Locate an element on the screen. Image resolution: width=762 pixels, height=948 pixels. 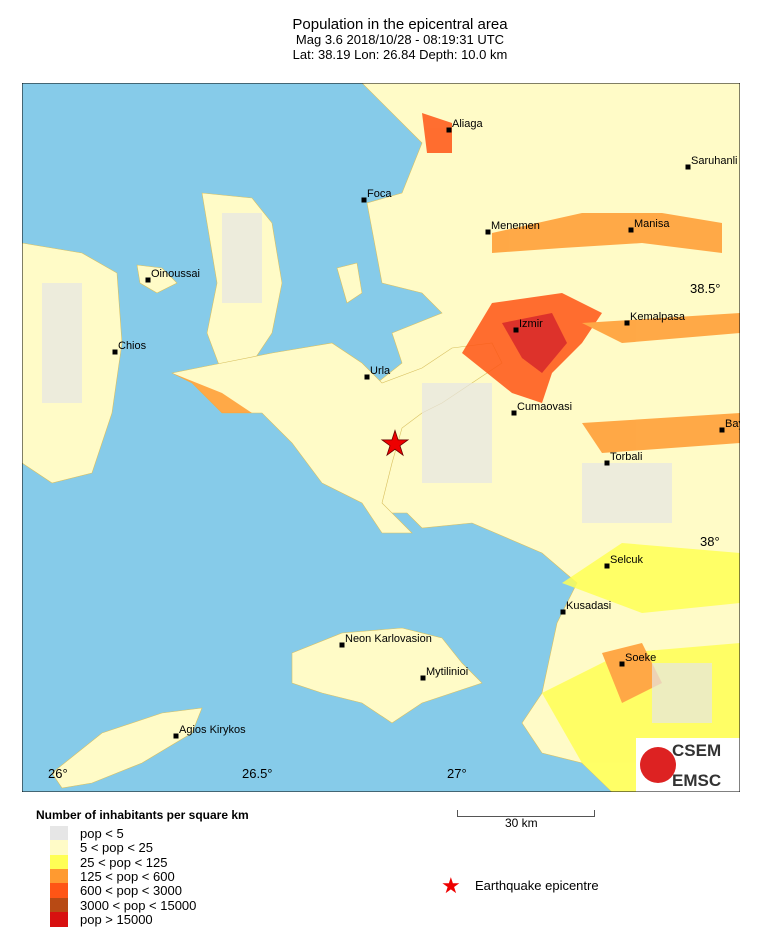
lon-label: 26.5° is located at coordinates (257, 773).